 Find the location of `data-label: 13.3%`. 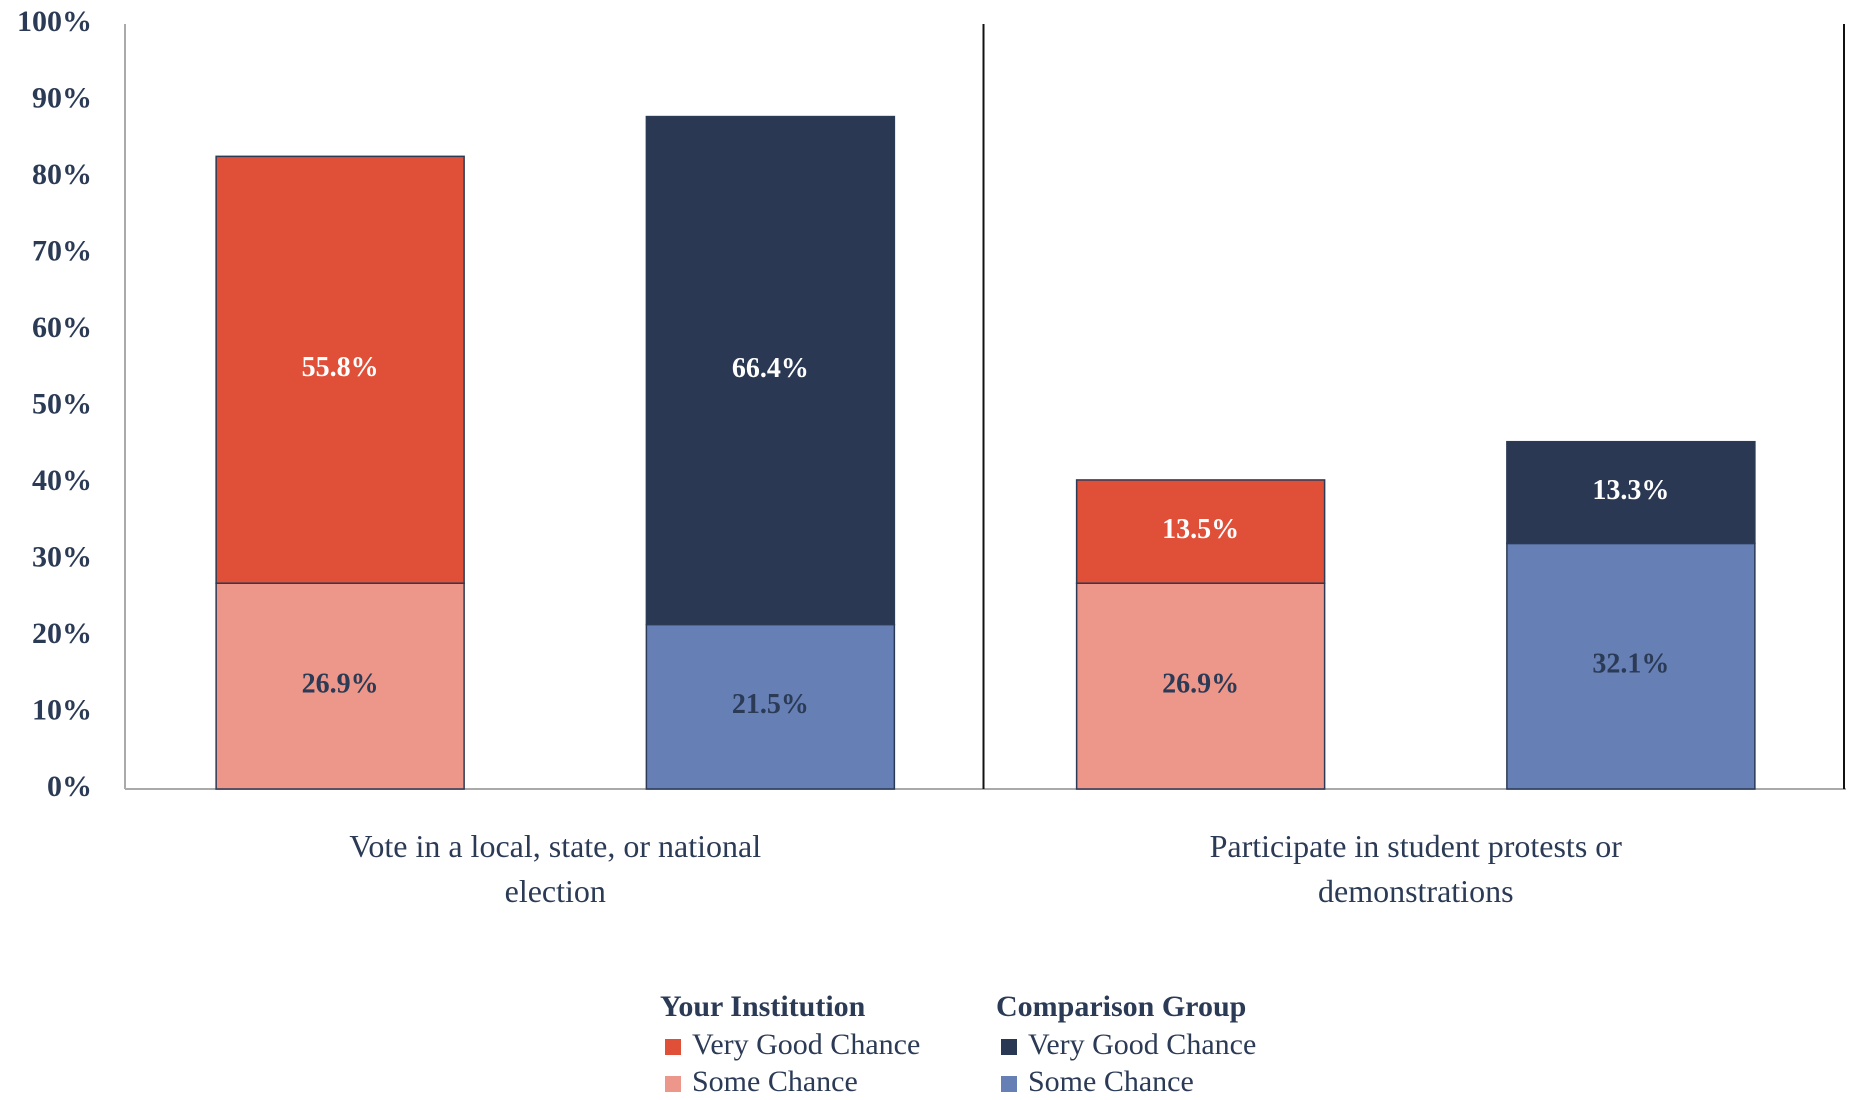

data-label: 13.3% is located at coordinates (1630, 490).